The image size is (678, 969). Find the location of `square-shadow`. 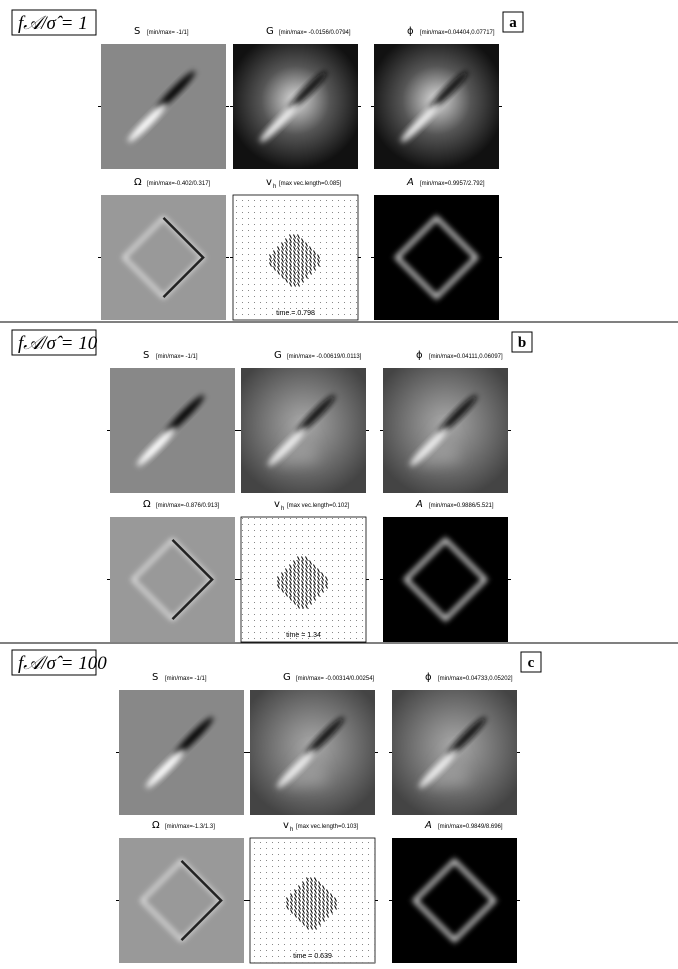

square-shadow is located at coordinates (192, 579).